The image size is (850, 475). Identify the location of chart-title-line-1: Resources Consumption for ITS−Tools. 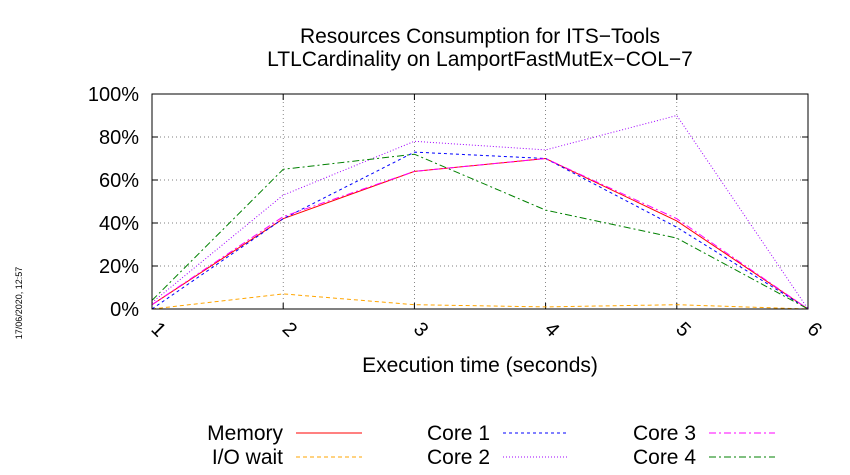
(480, 36).